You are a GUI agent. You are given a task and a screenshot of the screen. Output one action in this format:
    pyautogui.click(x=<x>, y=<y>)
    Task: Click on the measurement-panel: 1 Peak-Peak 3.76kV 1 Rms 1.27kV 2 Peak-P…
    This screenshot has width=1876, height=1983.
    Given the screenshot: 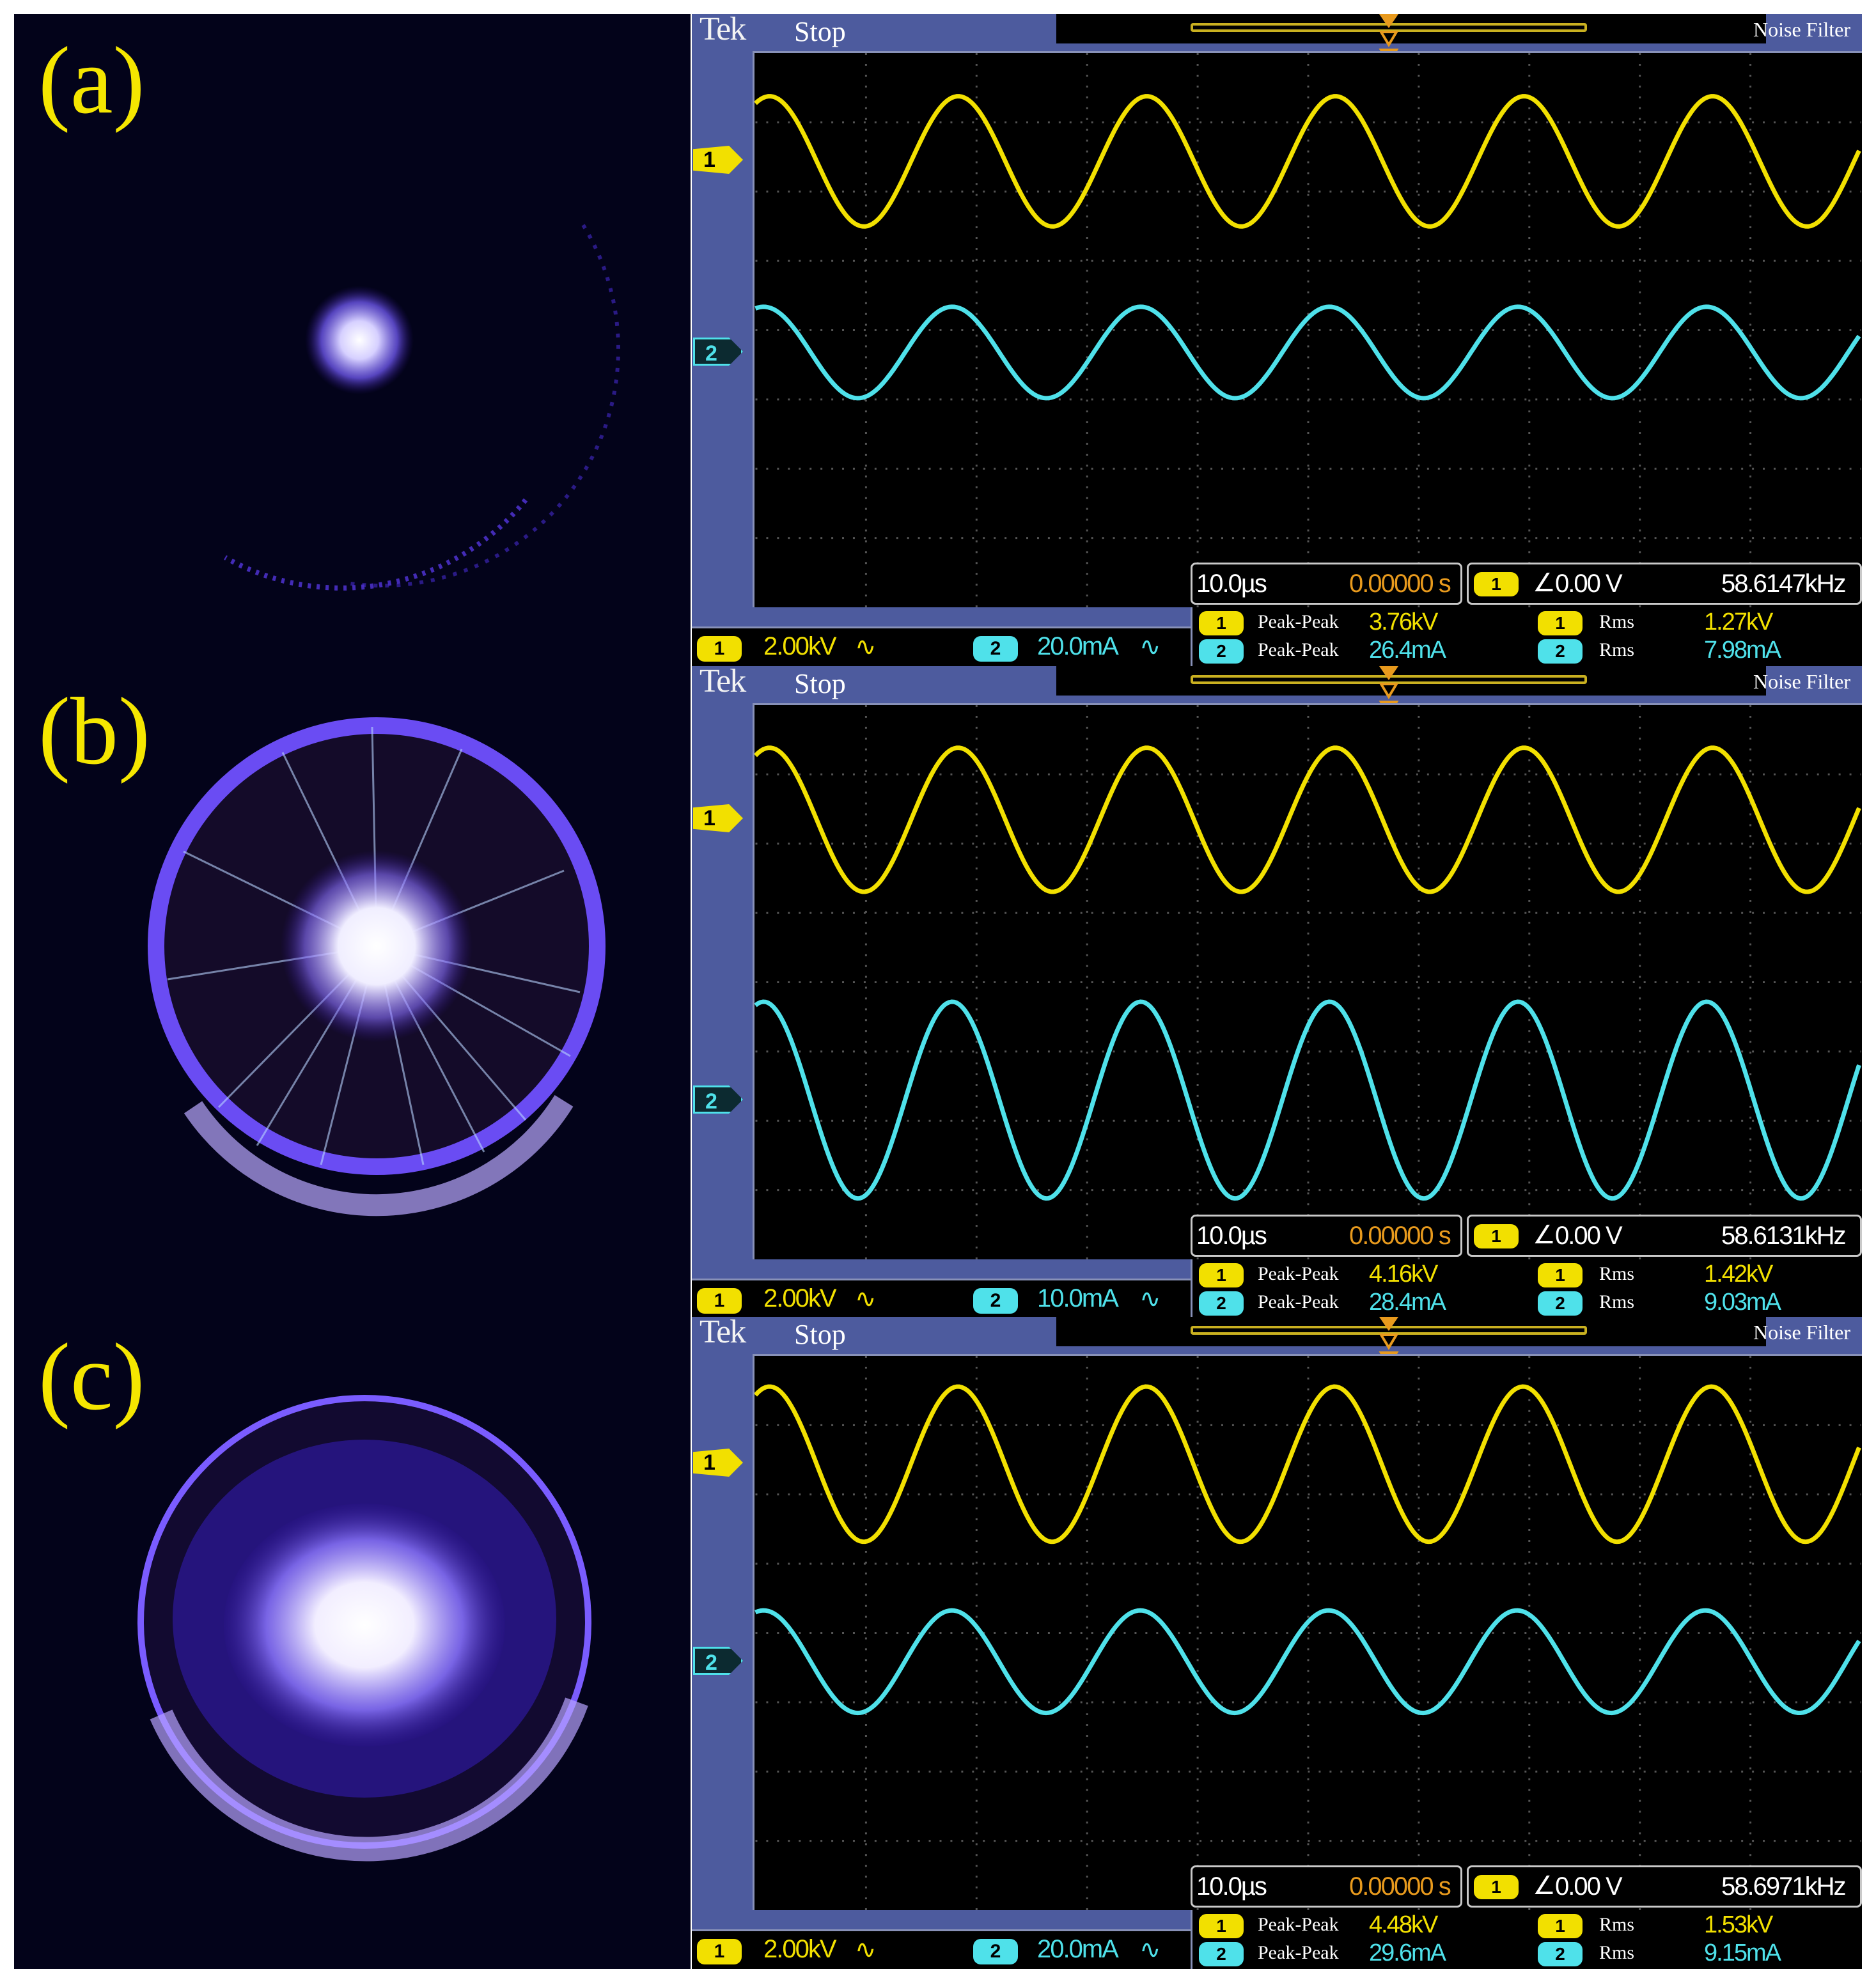 What is the action you would take?
    pyautogui.click(x=1527, y=636)
    